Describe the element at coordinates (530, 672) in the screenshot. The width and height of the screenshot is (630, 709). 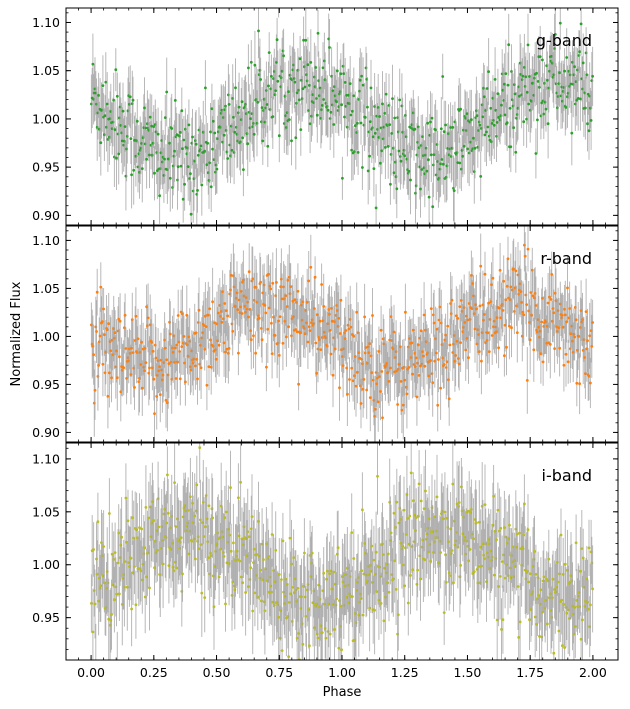
I see `x-tick-label: 1.75` at that location.